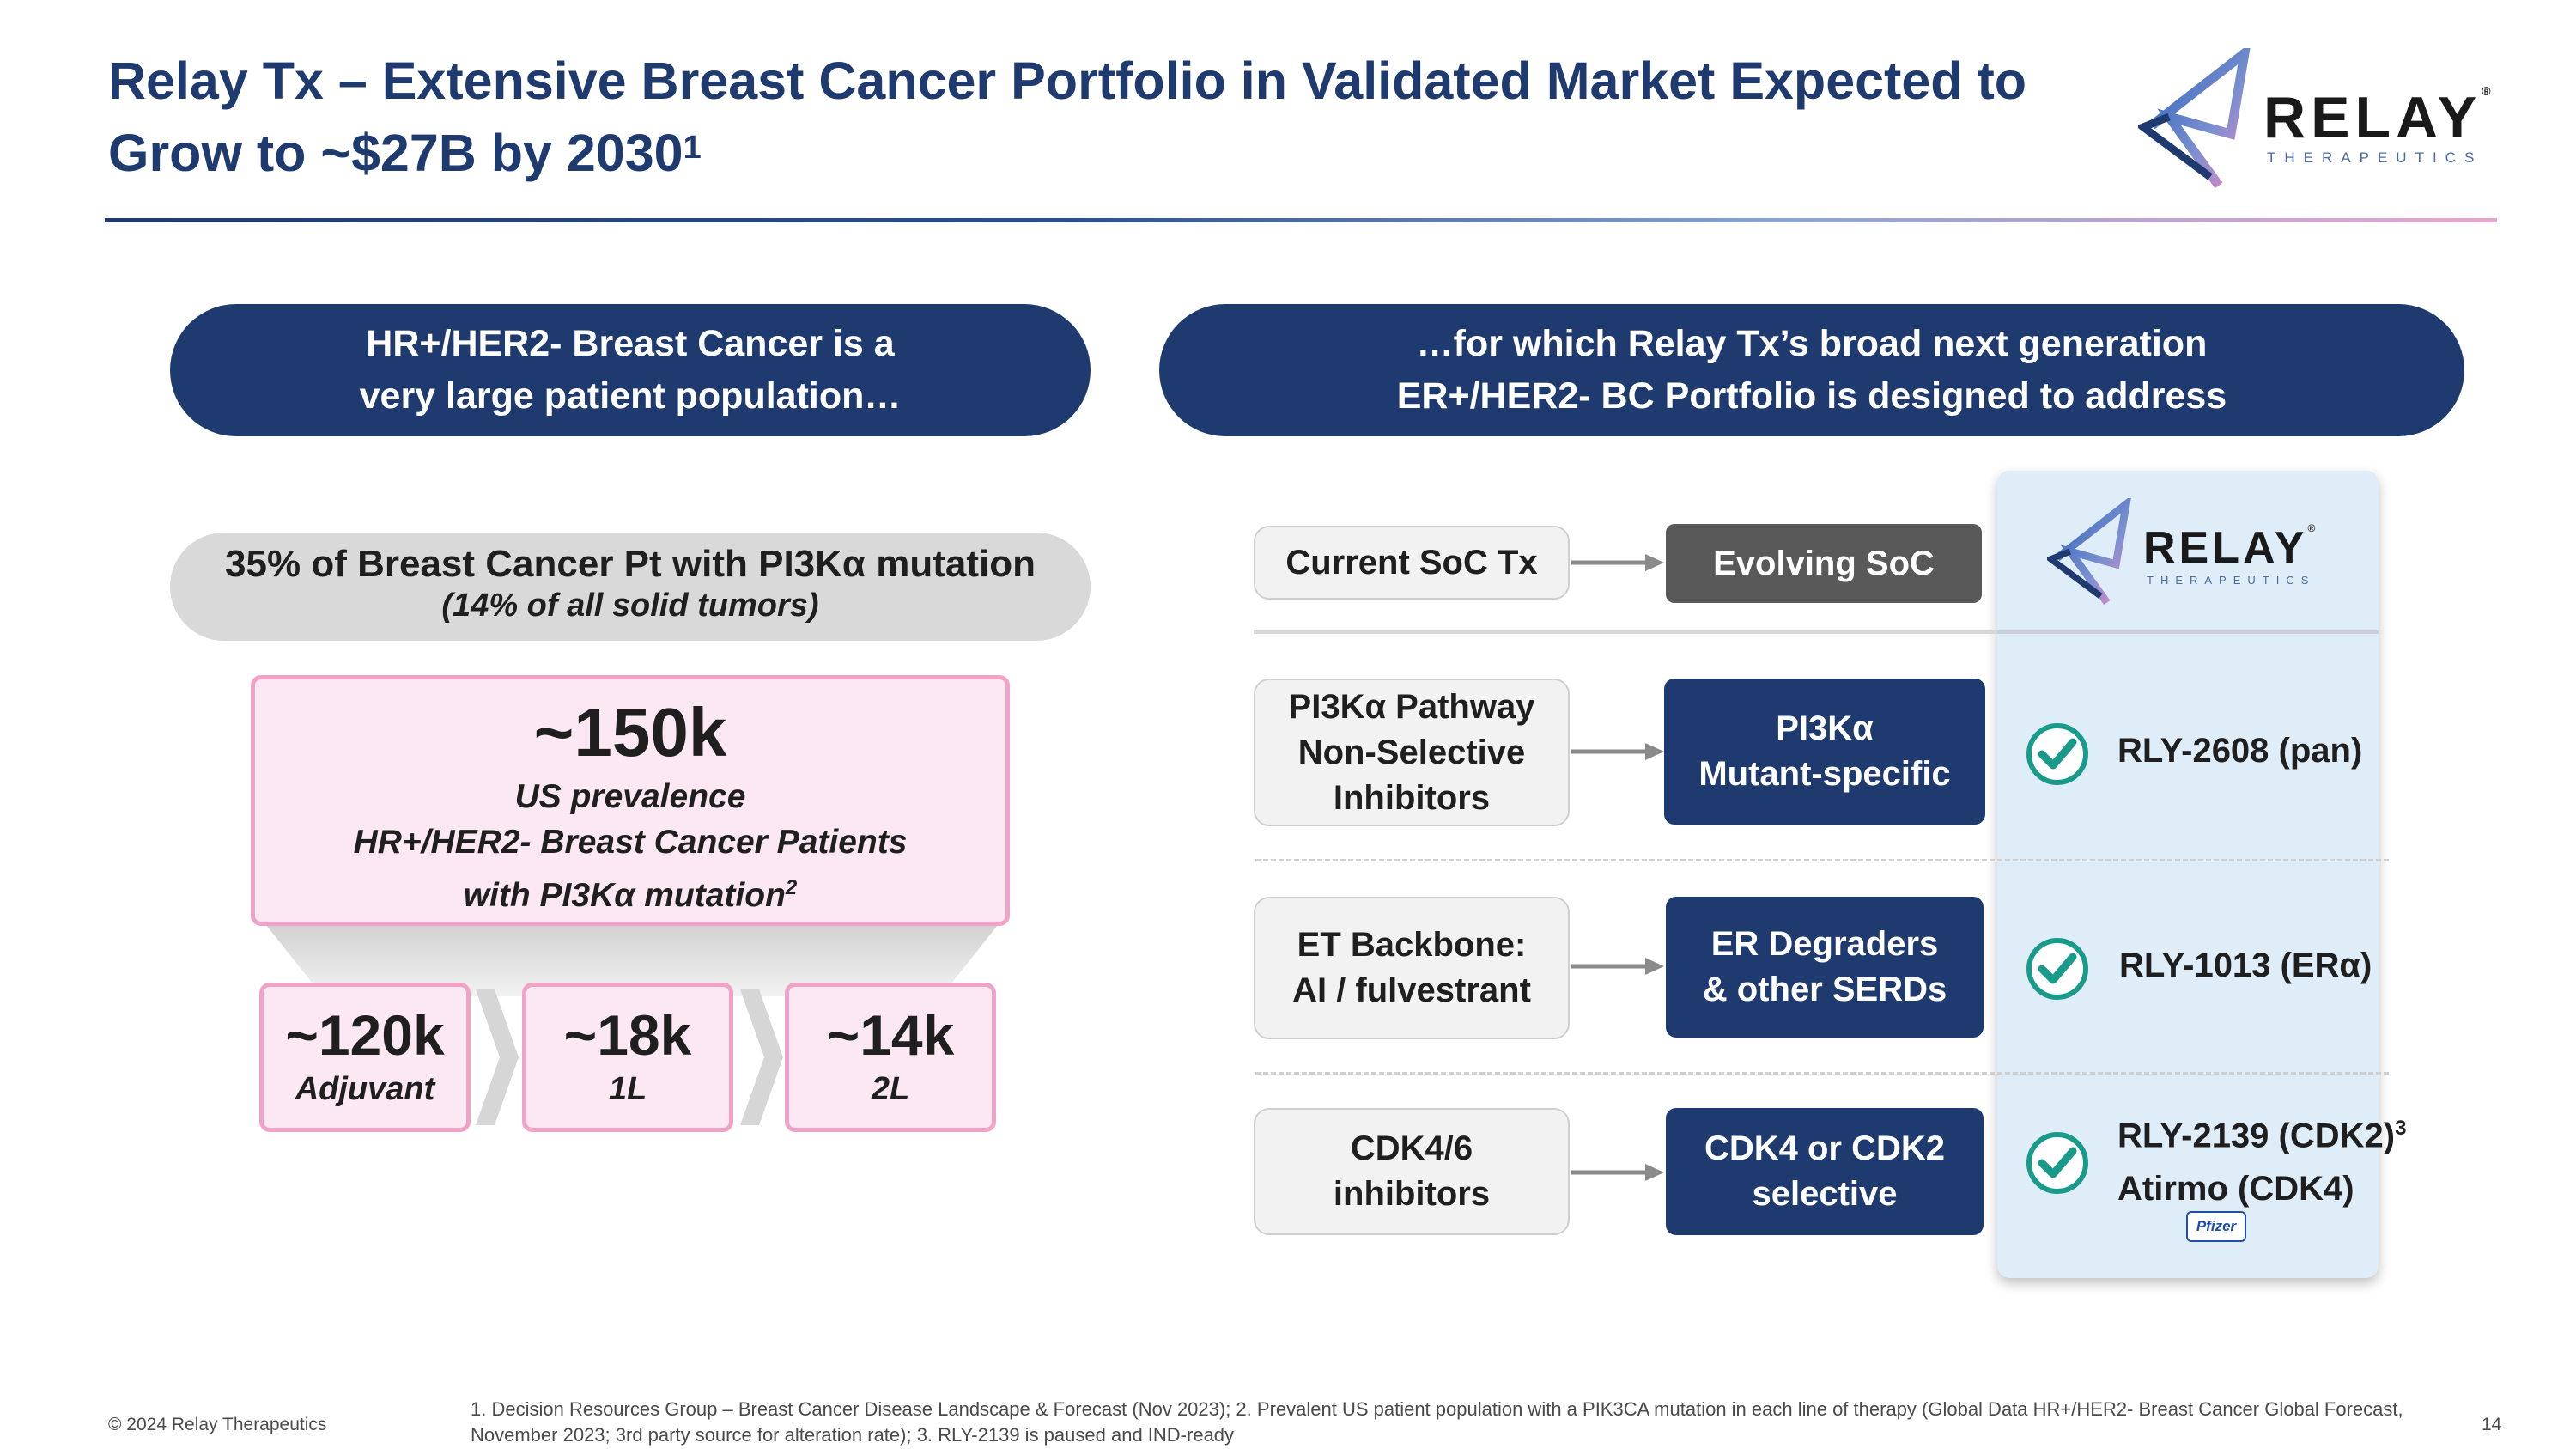  Describe the element at coordinates (627, 1035) in the screenshot. I see `segment-value: ~18k` at that location.